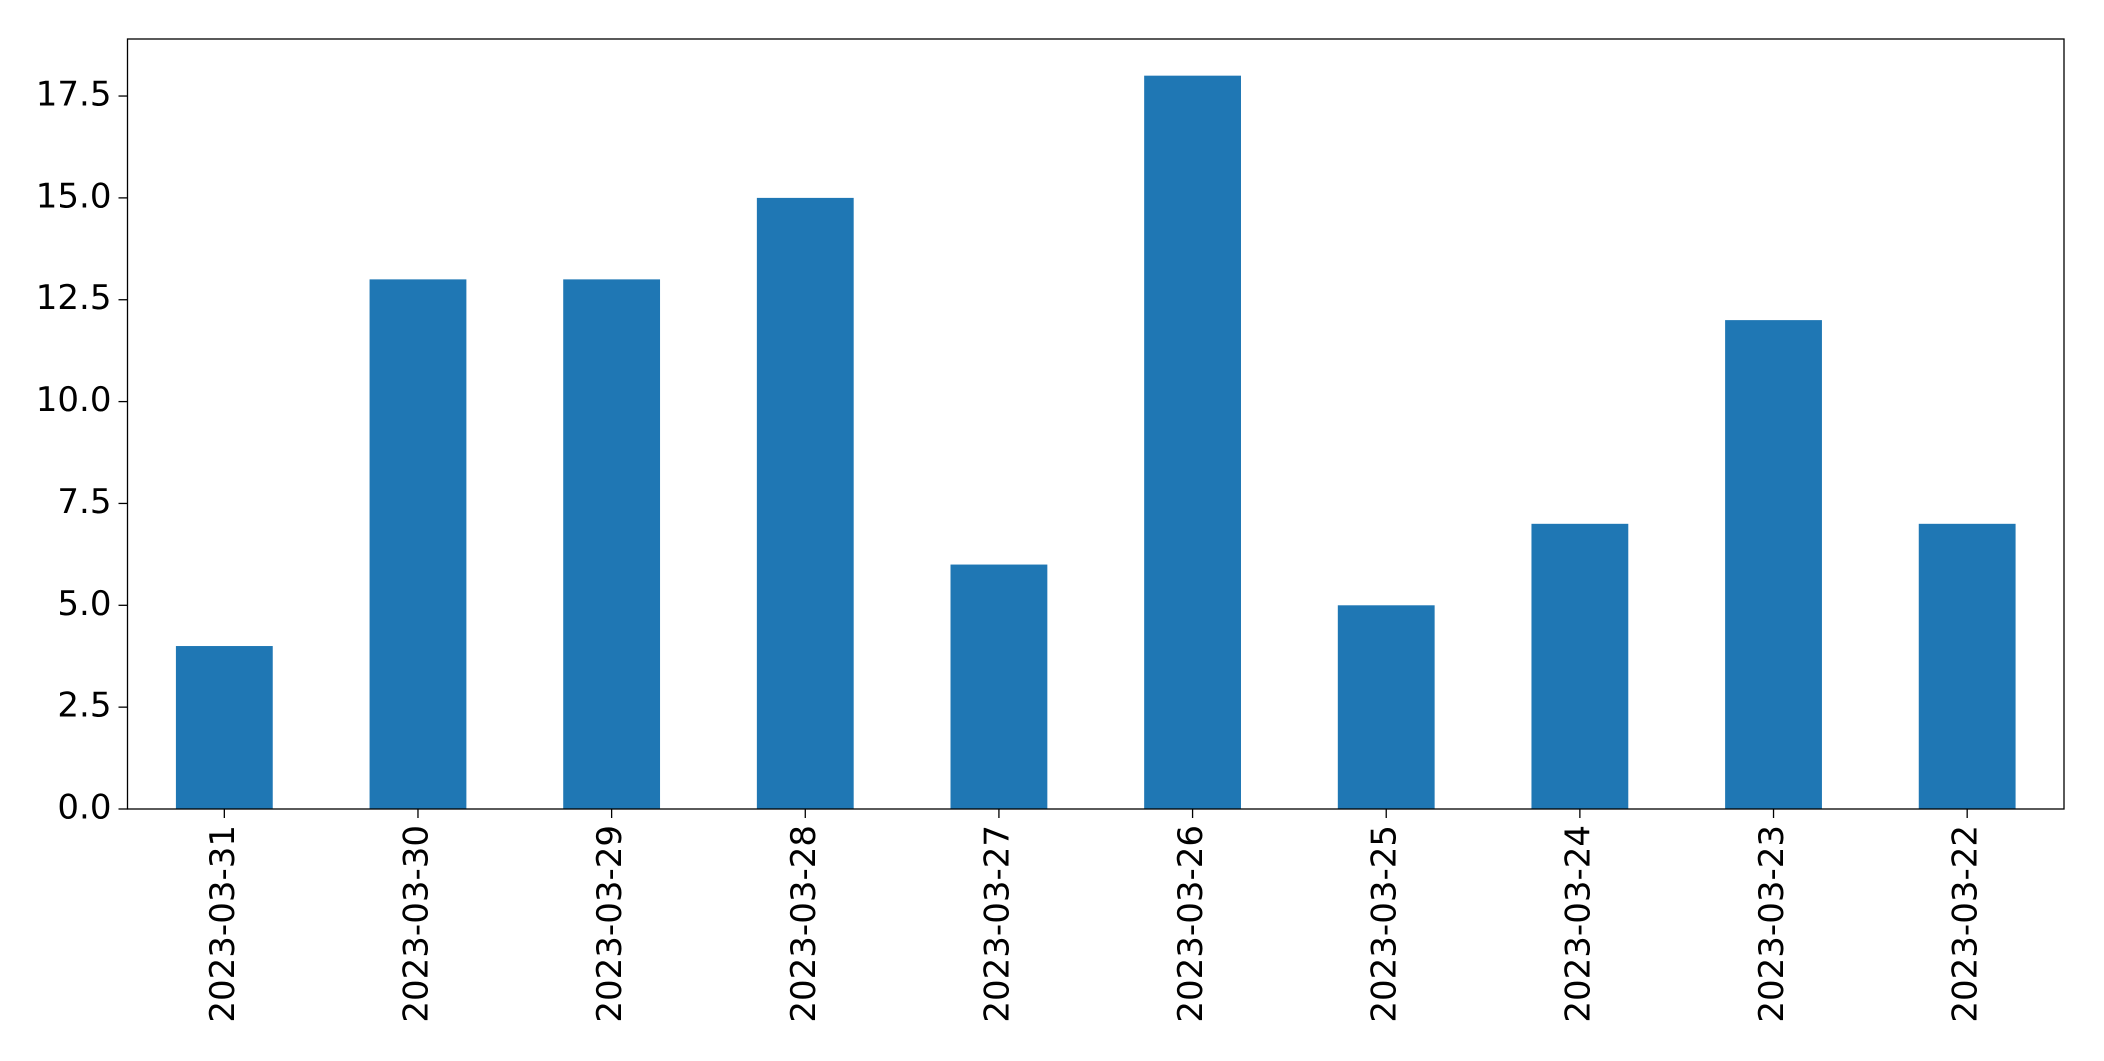 The height and width of the screenshot is (1061, 2104). What do you see at coordinates (223, 924) in the screenshot?
I see `x-tick-label: 2023-03-31` at bounding box center [223, 924].